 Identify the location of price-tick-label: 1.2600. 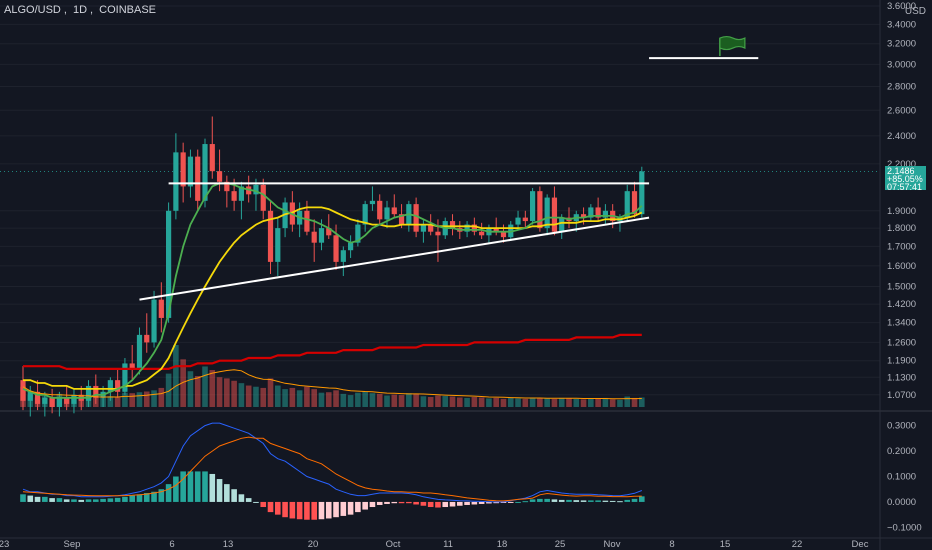
(901, 342).